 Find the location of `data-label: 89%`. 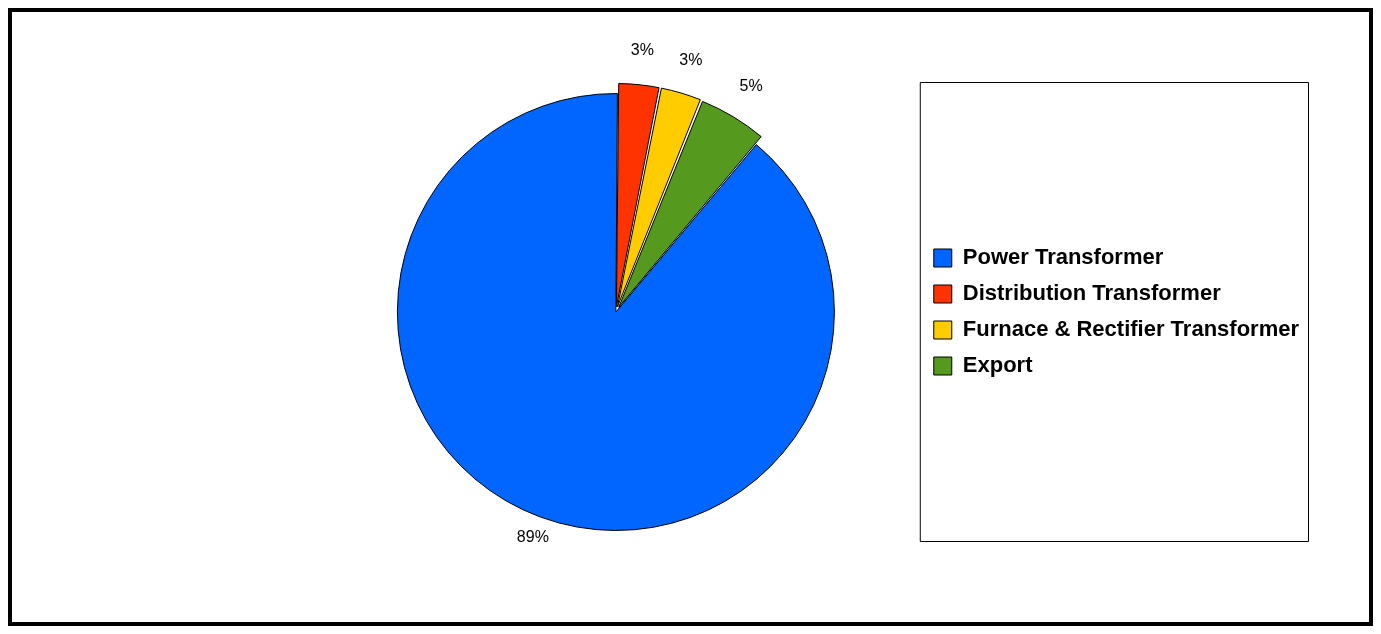

data-label: 89% is located at coordinates (532, 537).